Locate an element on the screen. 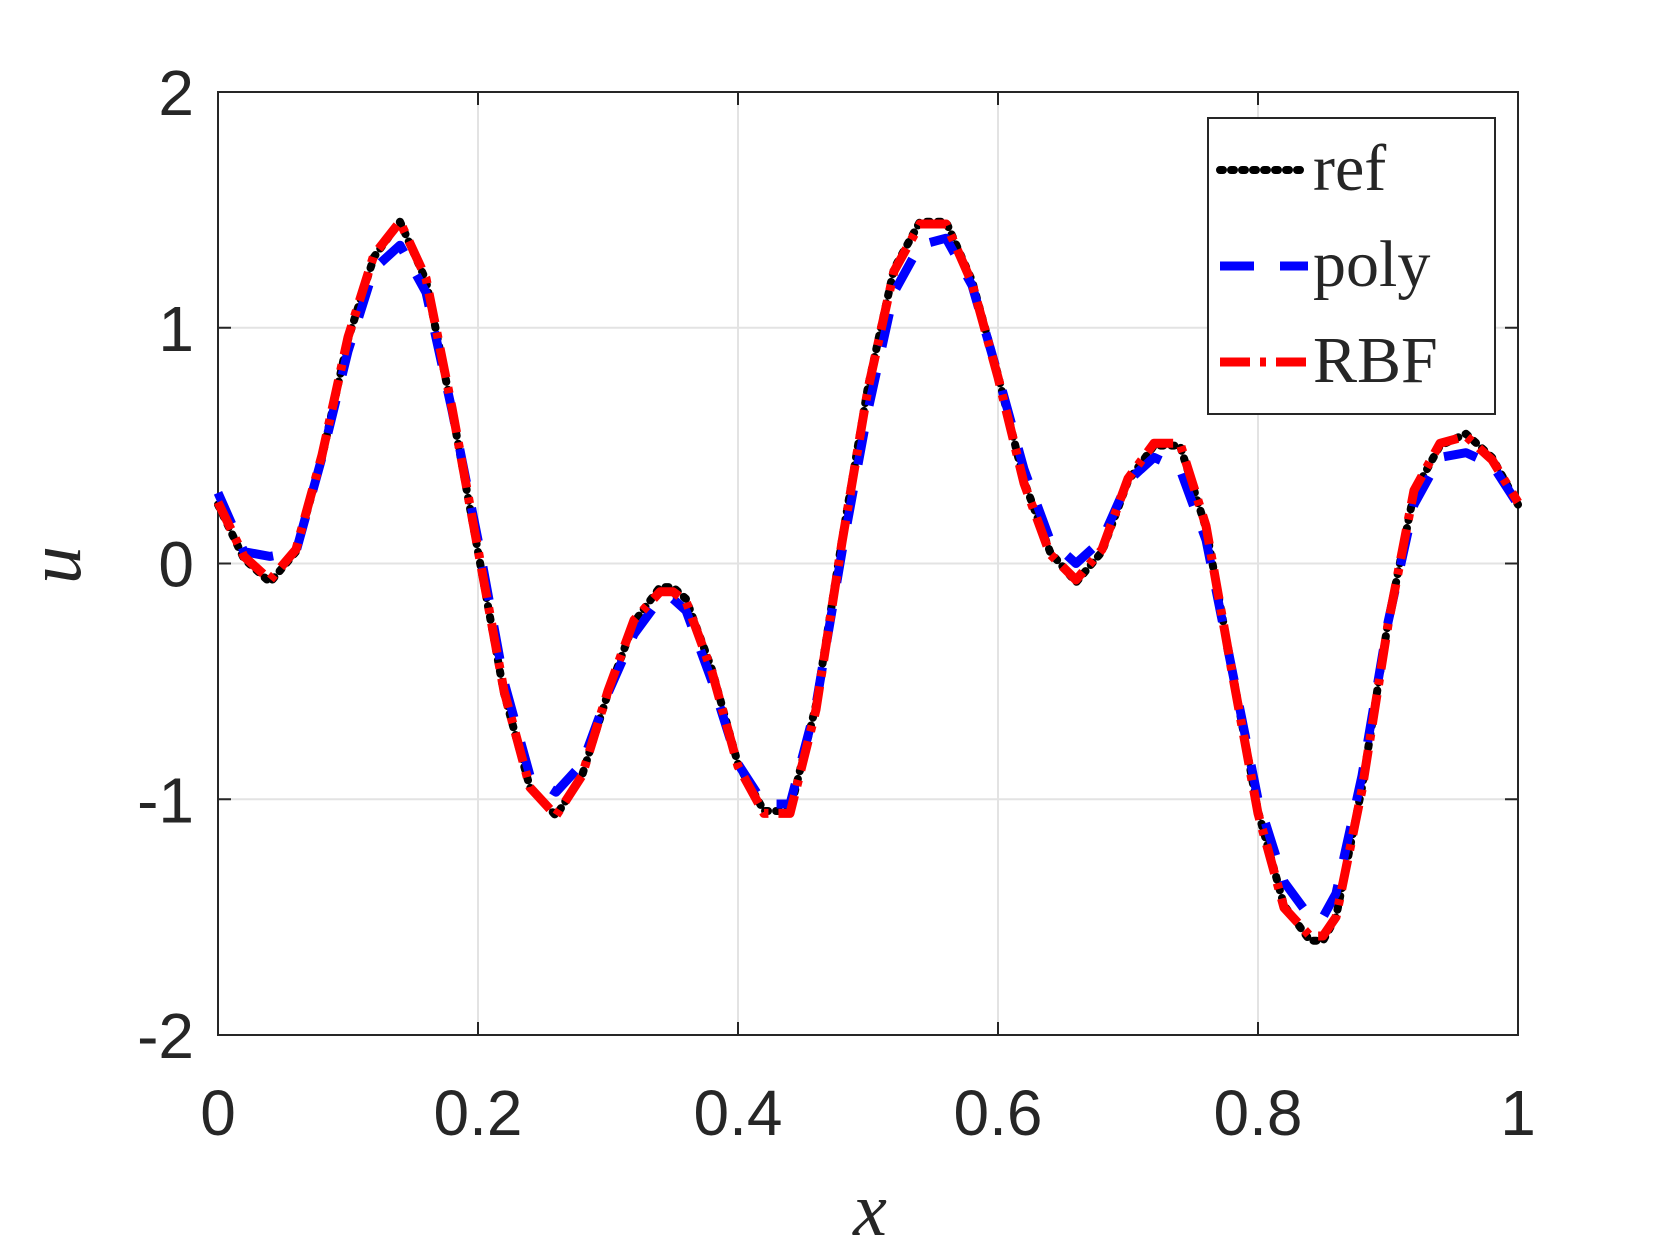  x-tick-label: 0.2 is located at coordinates (478, 1113).